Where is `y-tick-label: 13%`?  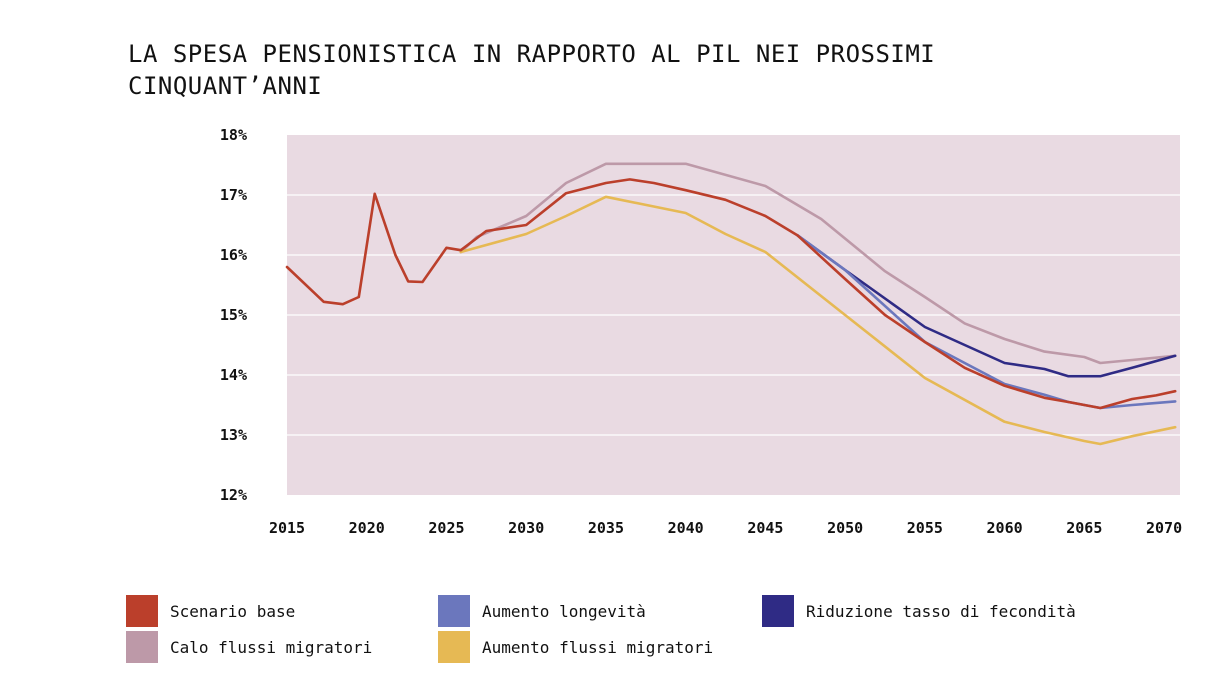 y-tick-label: 13% is located at coordinates (233, 435).